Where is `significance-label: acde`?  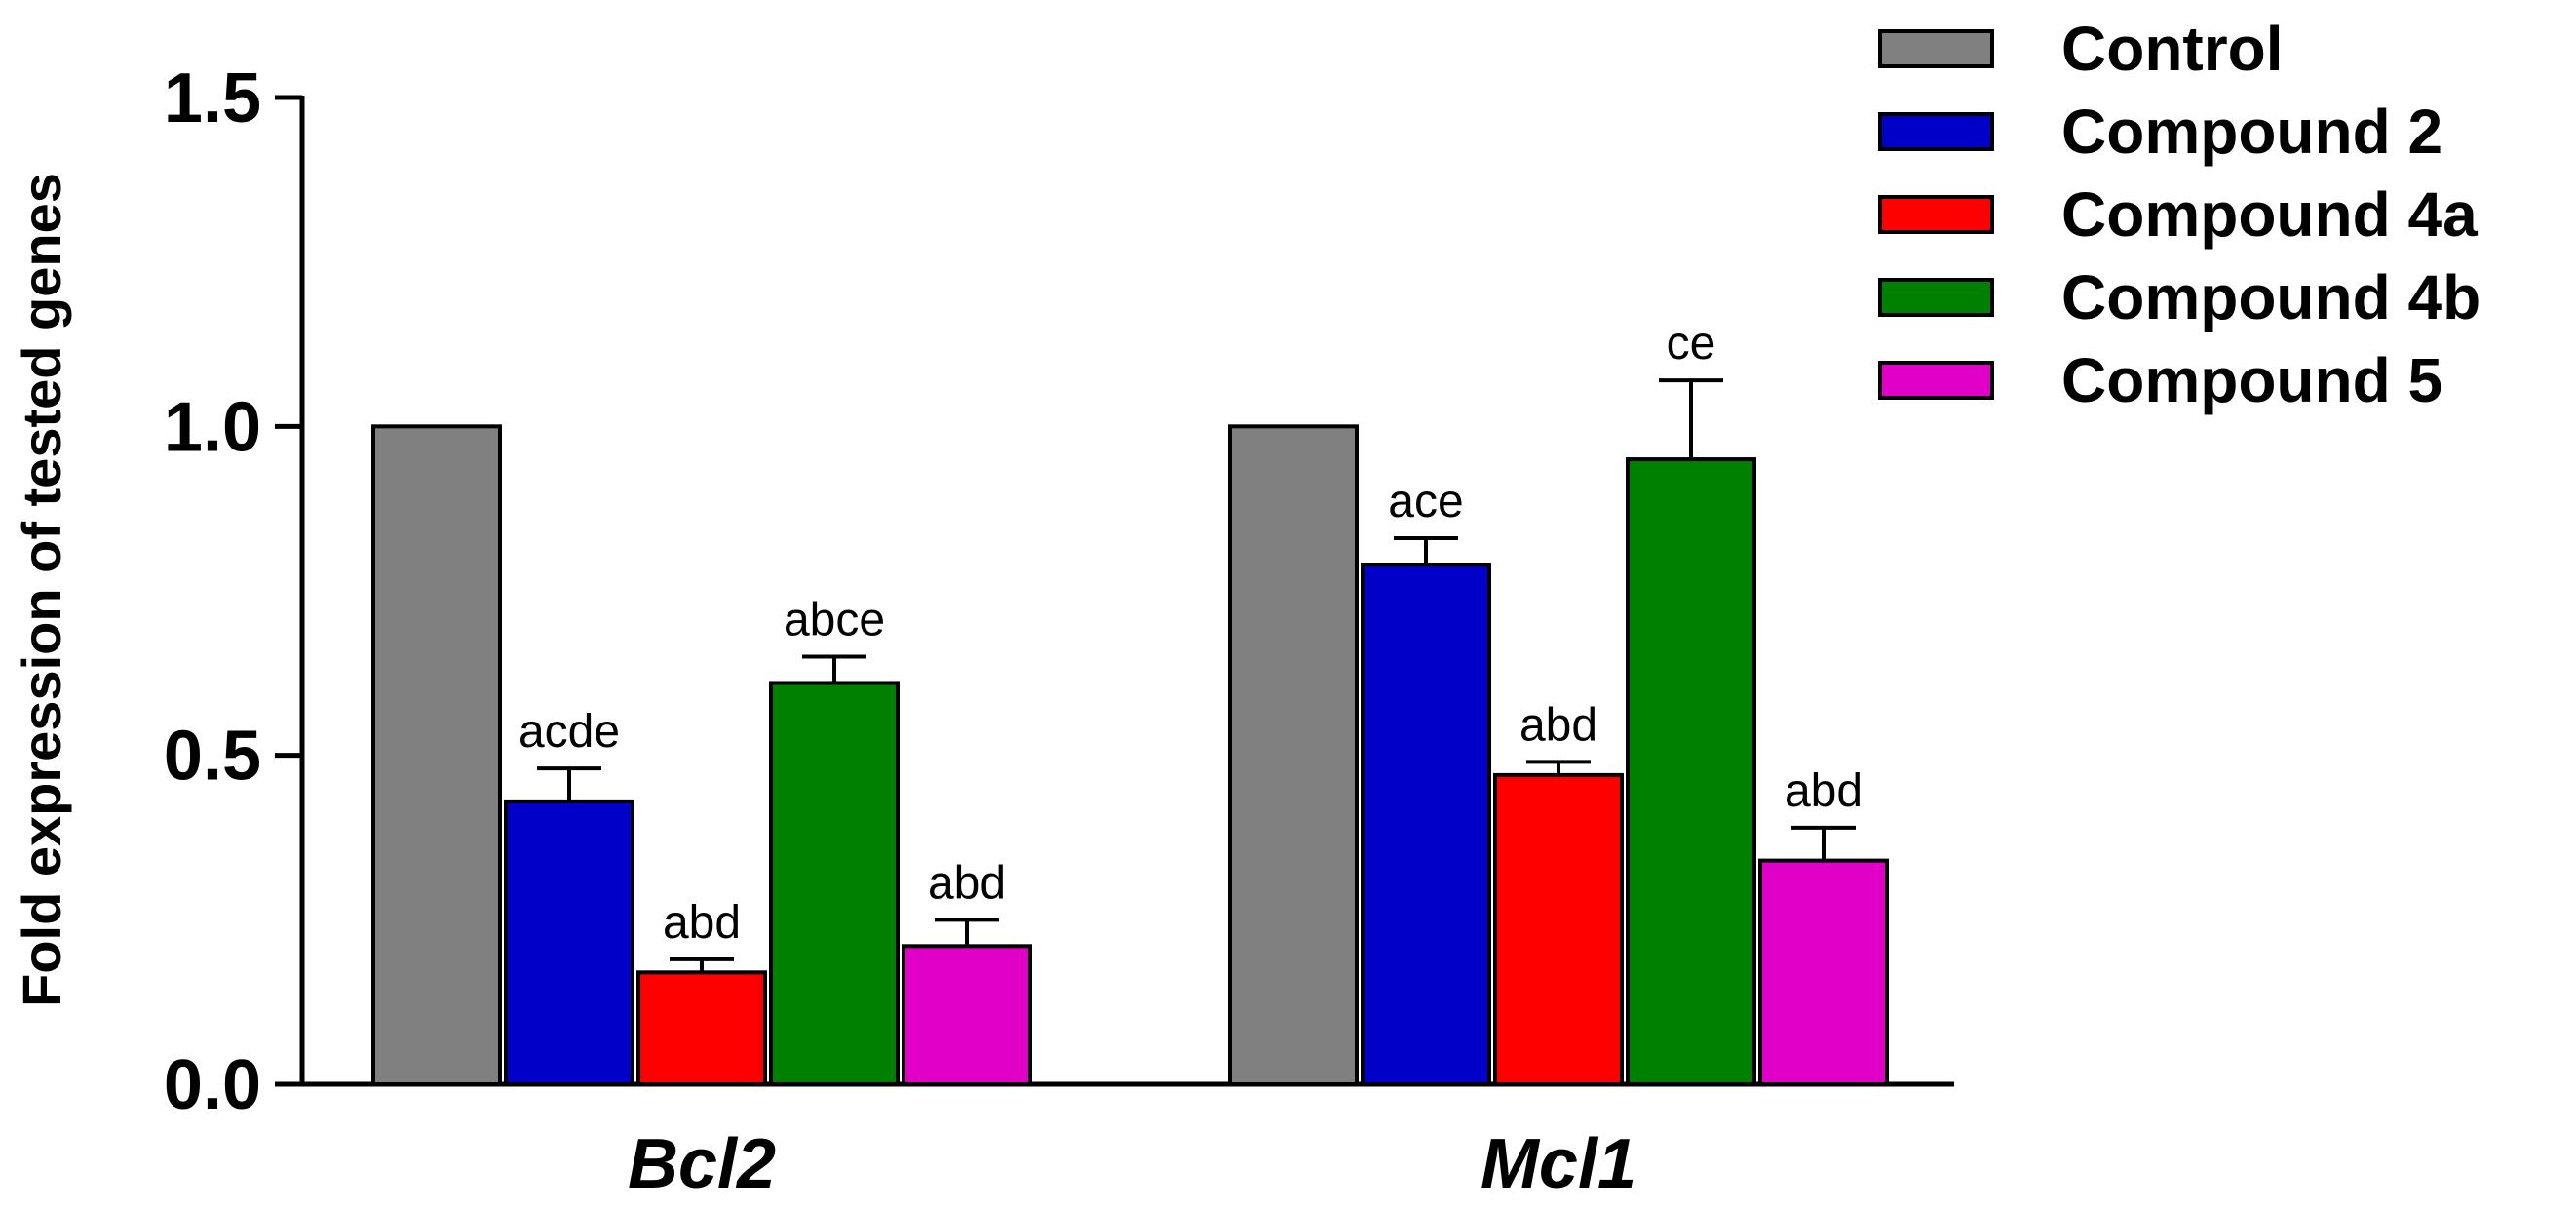
significance-label: acde is located at coordinates (569, 732).